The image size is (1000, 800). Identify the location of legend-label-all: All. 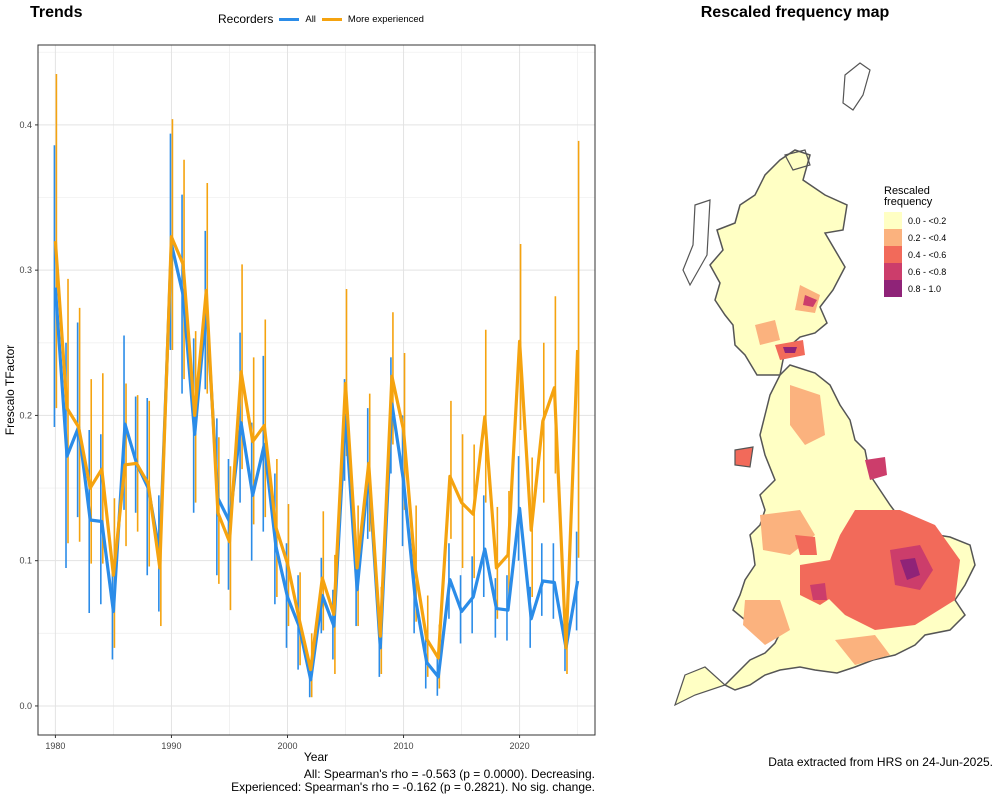
(310, 19).